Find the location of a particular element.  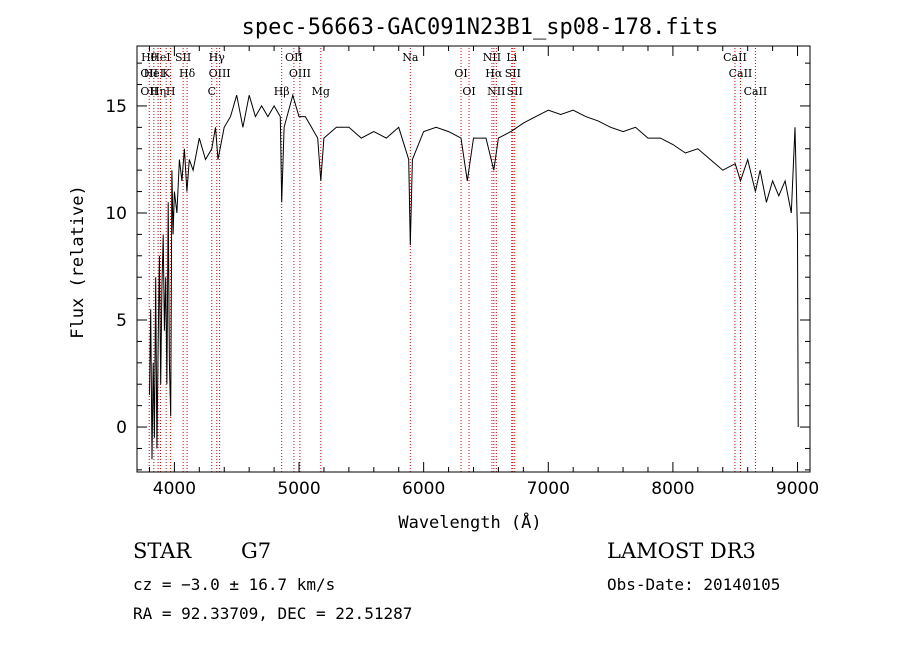

observation-date: Obs-Date: 20140105 is located at coordinates (693, 584).